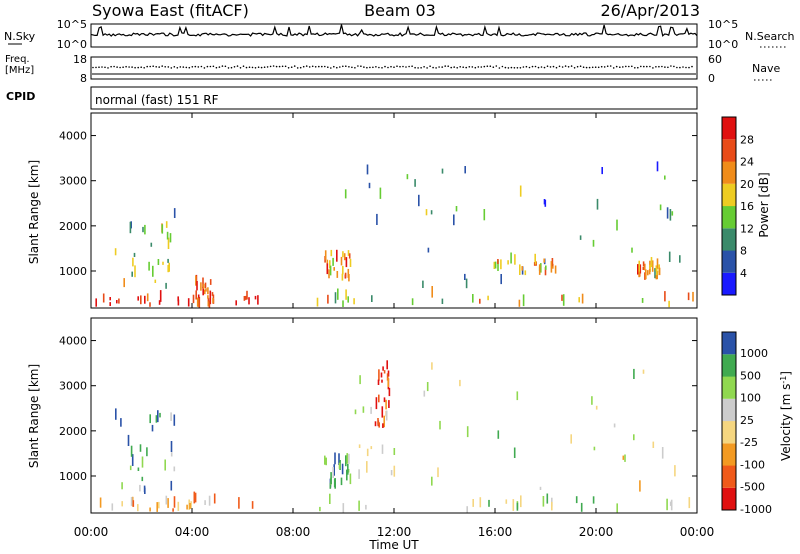  Describe the element at coordinates (729, 410) in the screenshot. I see `velocity-colorbar-swatch` at that location.